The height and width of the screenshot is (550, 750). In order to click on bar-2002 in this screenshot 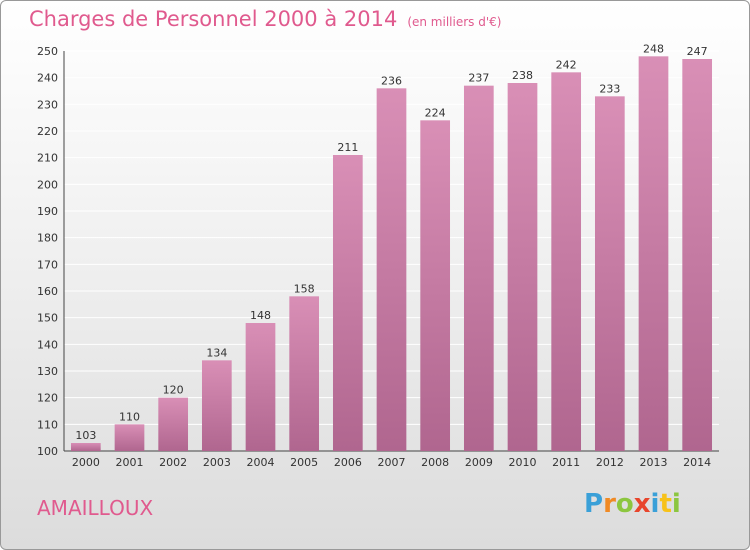, I will do `click(173, 424)`.